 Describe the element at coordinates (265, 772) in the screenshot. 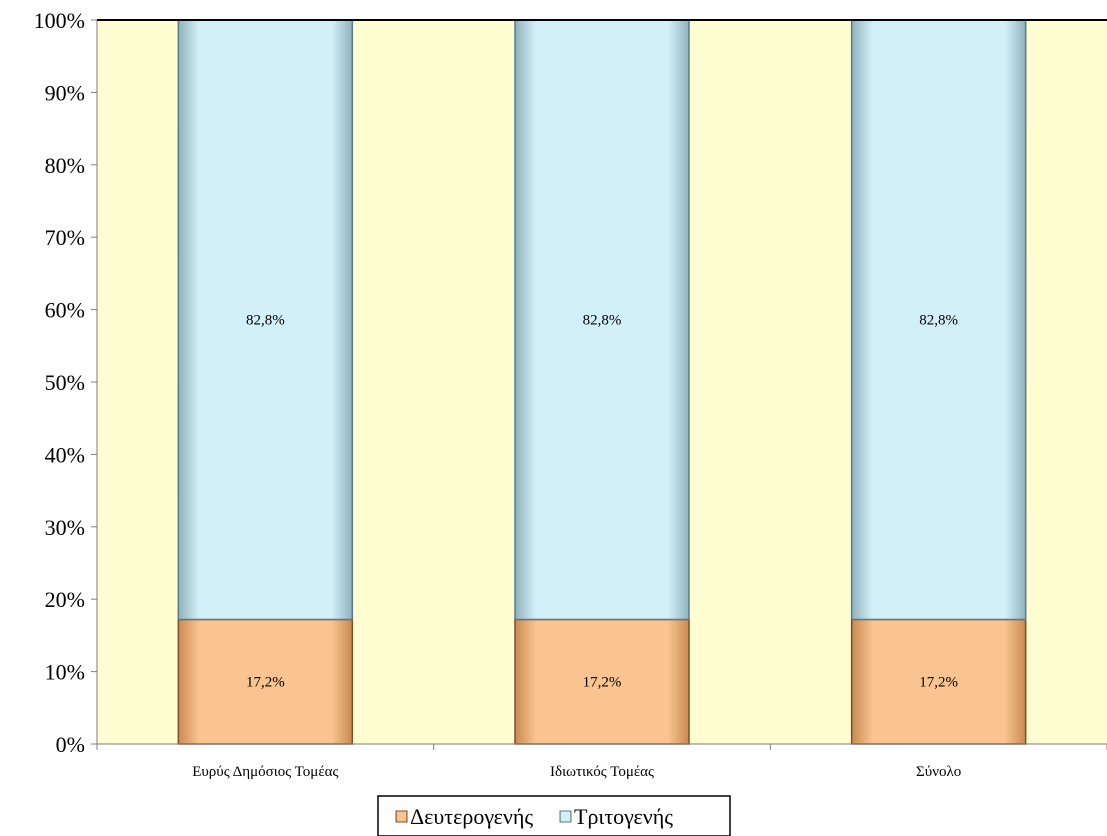

I see `x-tick-label: Ευρύς Δημόσιος Τομέας` at that location.